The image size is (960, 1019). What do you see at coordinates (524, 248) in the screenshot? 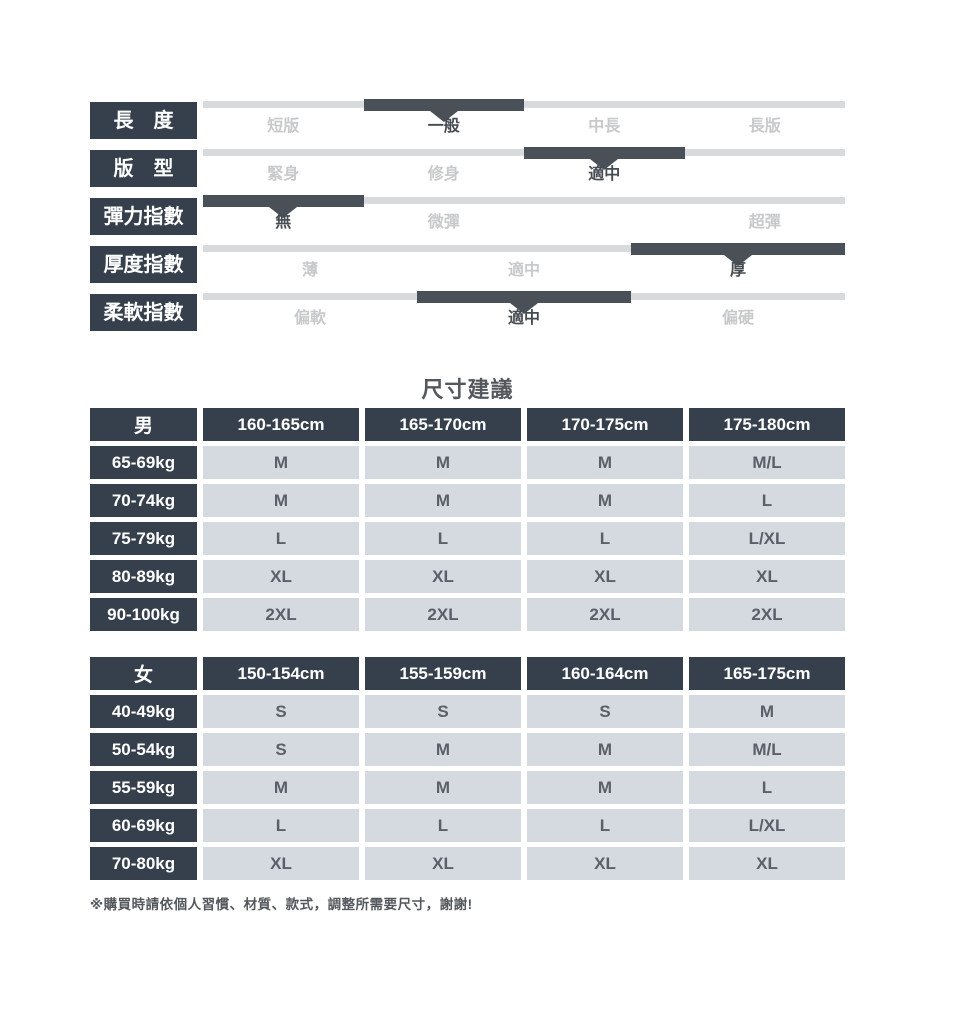
I see `slider-track-thickness` at bounding box center [524, 248].